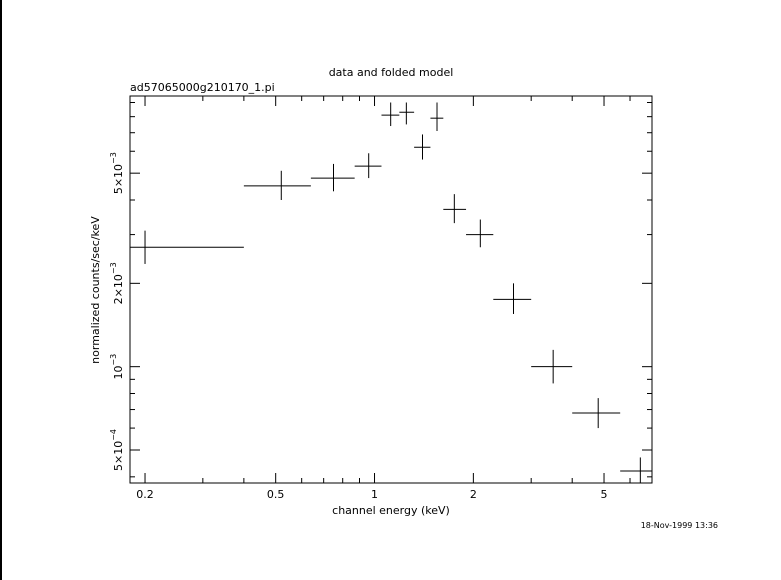 The height and width of the screenshot is (580, 781). I want to click on y-tick-label: 2×10−3, so click(117, 283).